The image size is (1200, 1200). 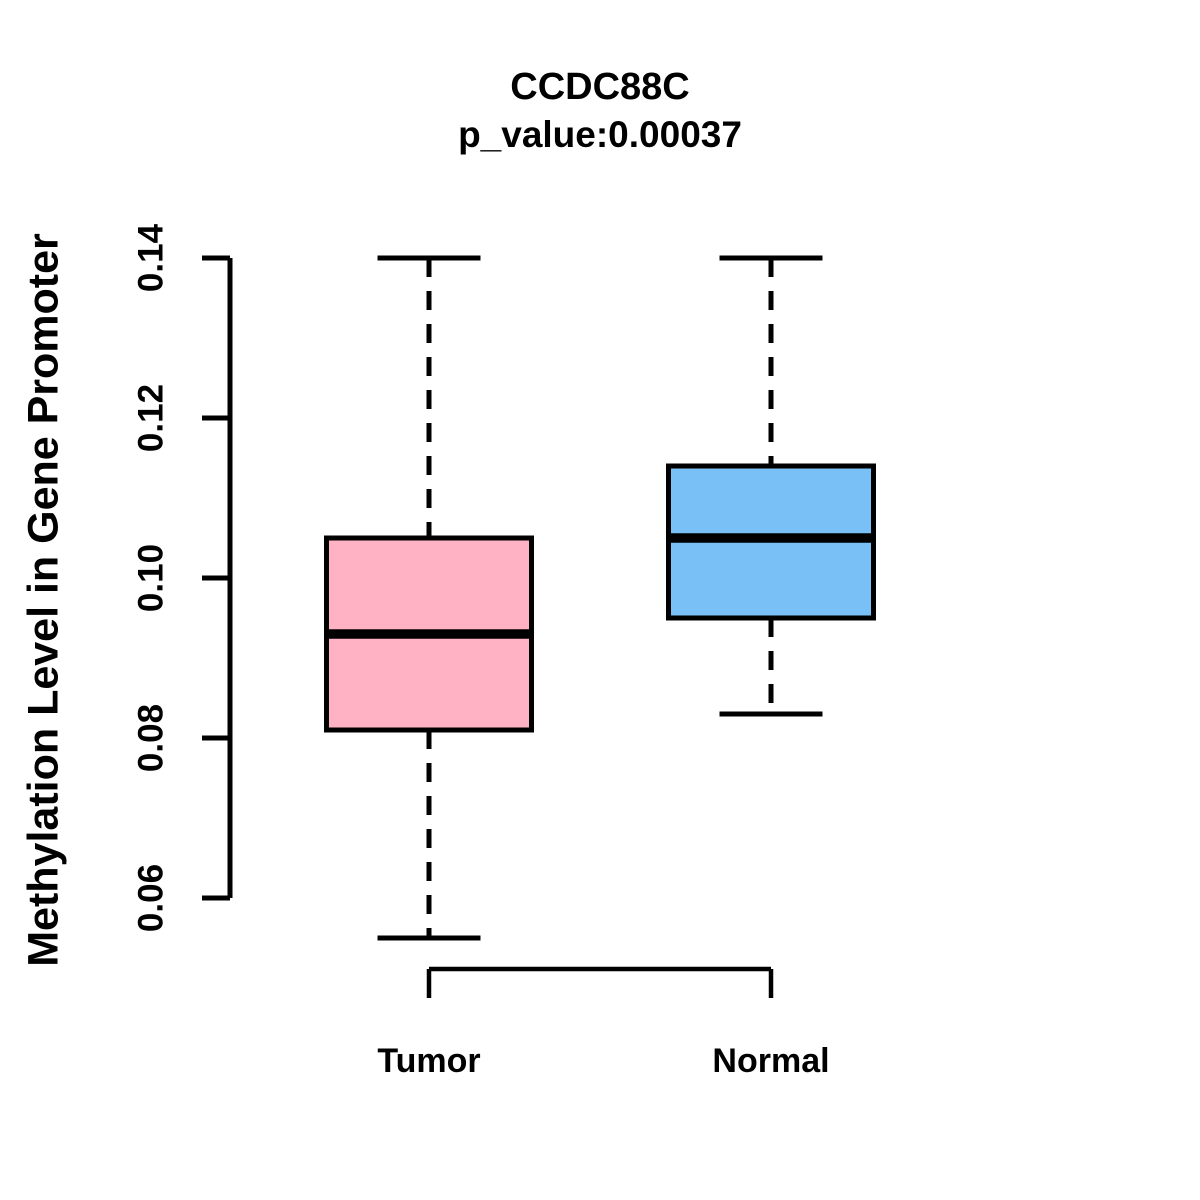 What do you see at coordinates (151, 257) in the screenshot?
I see `y-tick-label: 0.14` at bounding box center [151, 257].